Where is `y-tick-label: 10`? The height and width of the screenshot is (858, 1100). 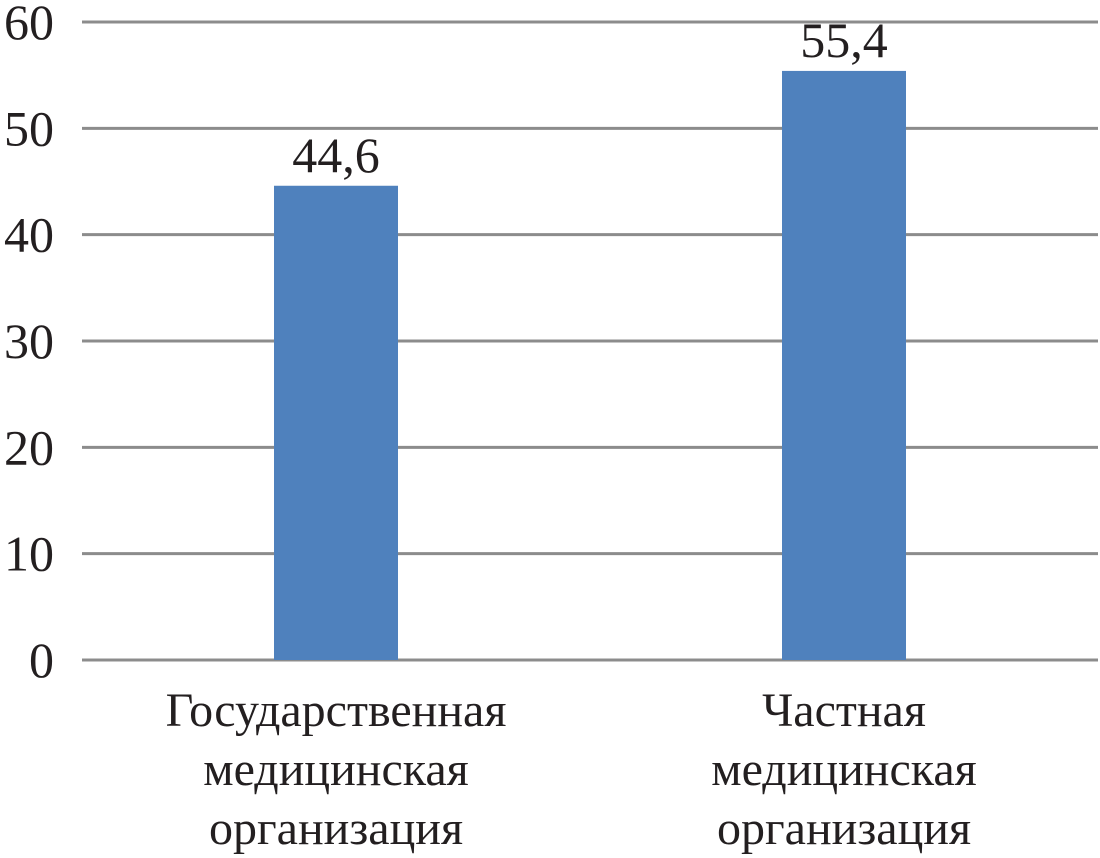 y-tick-label: 10 is located at coordinates (29, 554).